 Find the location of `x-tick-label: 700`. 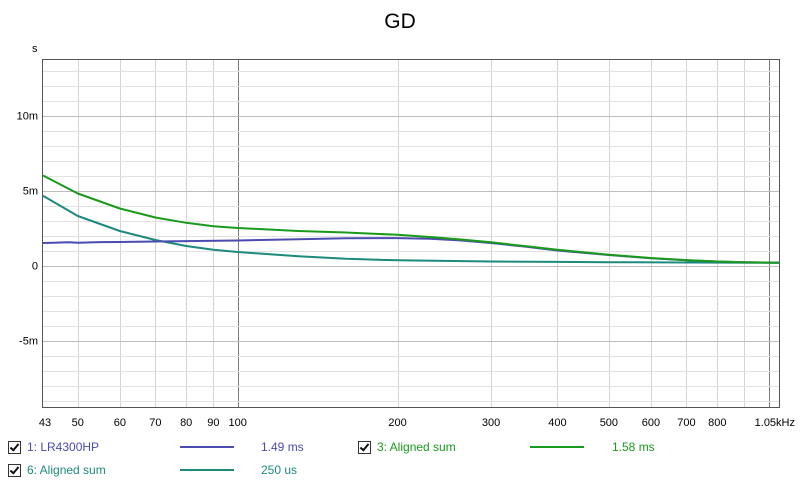

x-tick-label: 700 is located at coordinates (686, 423).